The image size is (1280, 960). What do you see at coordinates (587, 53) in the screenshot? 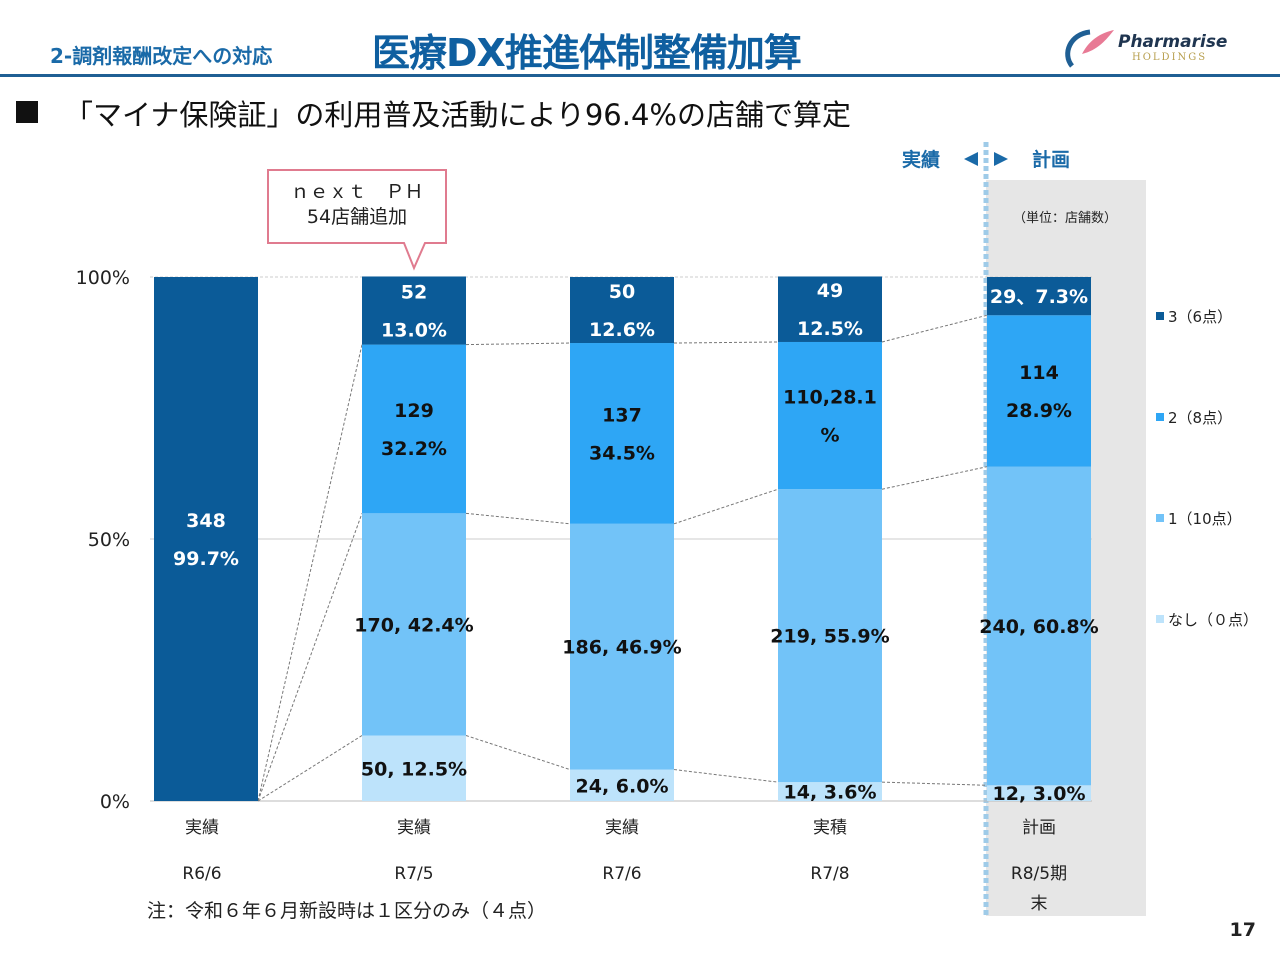
I see `page-title: 医療DX推進体制整備加算` at bounding box center [587, 53].